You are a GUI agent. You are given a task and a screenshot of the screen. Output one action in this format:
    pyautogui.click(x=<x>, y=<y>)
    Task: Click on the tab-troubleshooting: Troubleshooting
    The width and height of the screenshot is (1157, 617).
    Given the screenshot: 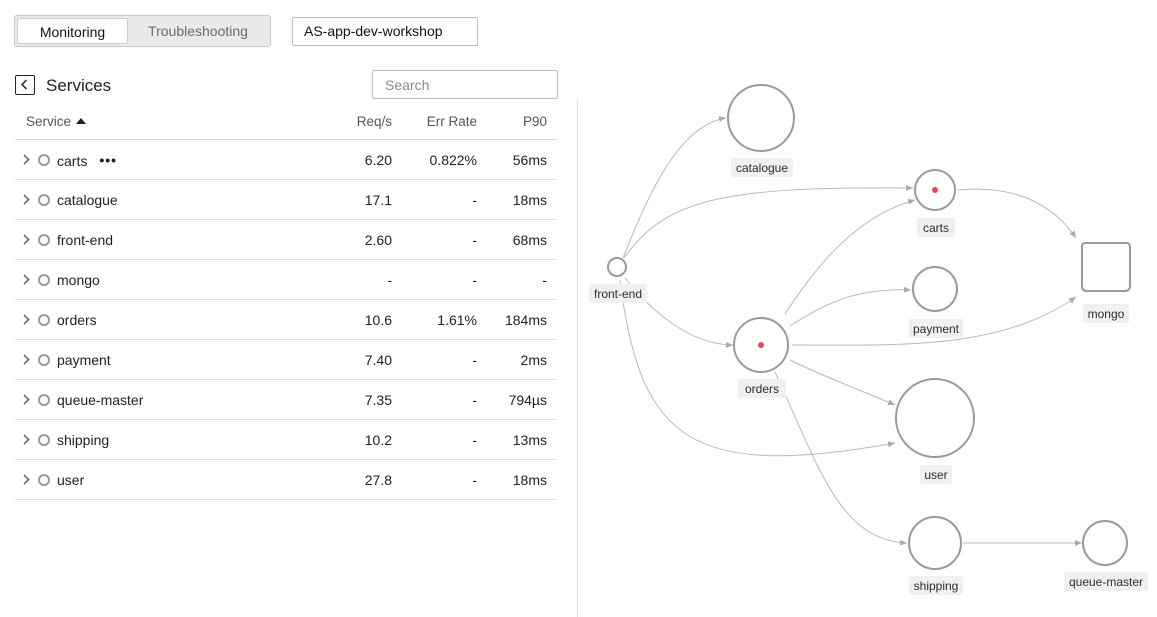 What is the action you would take?
    pyautogui.click(x=198, y=31)
    